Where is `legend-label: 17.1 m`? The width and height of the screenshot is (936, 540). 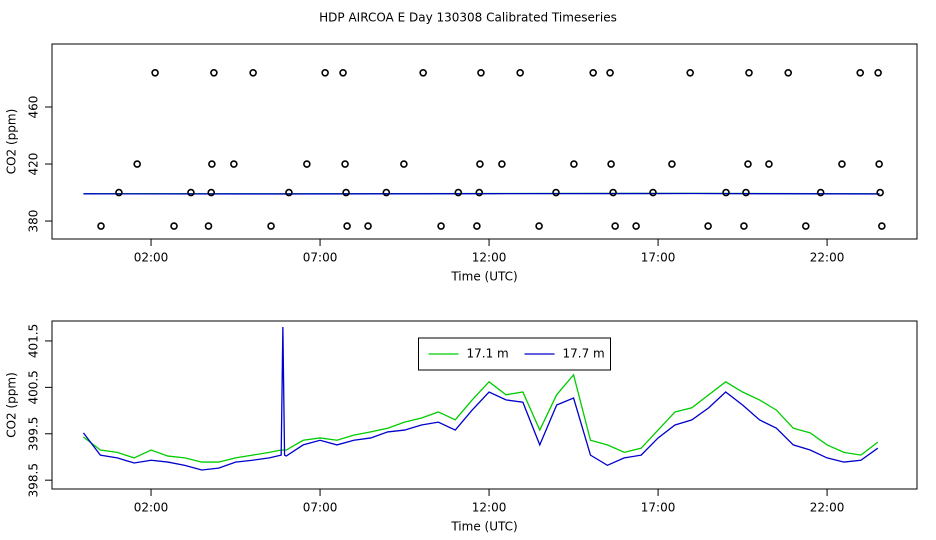
legend-label: 17.1 m is located at coordinates (488, 354).